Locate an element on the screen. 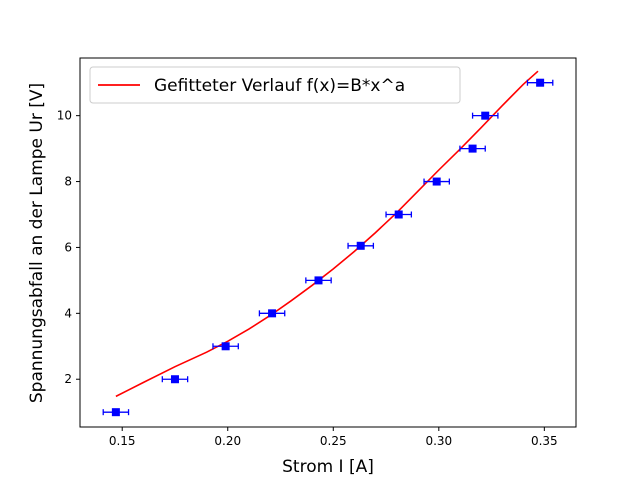 This screenshot has width=640, height=480. y-tick-label: 2 is located at coordinates (68, 379).